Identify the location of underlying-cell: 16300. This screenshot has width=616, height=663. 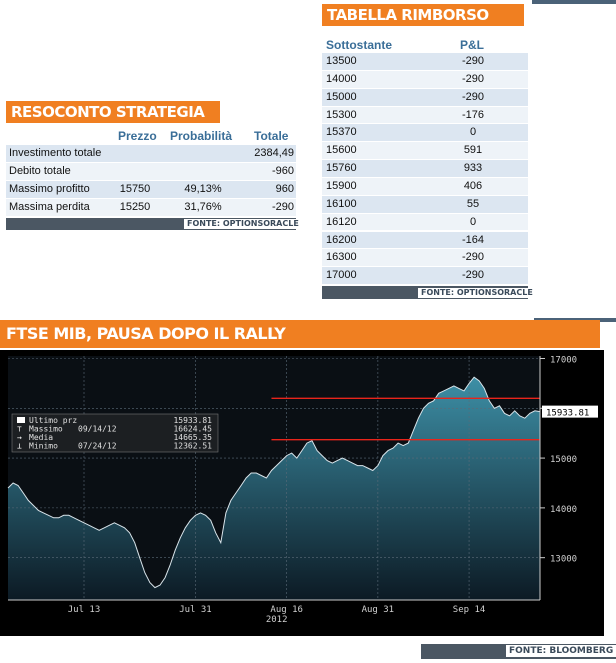
(341, 257).